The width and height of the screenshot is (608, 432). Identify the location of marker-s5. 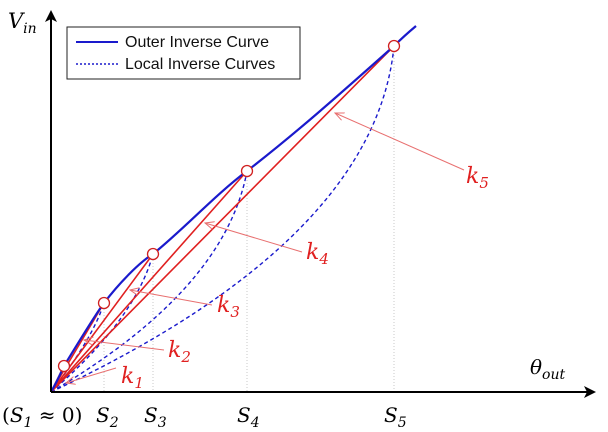
(394, 46).